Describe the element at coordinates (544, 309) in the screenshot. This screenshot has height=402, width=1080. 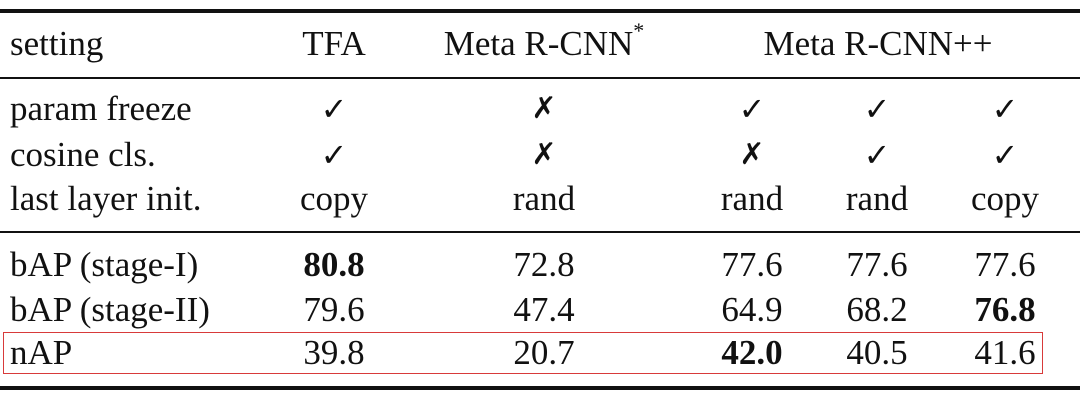
I see `table-cell: 47.4` at that location.